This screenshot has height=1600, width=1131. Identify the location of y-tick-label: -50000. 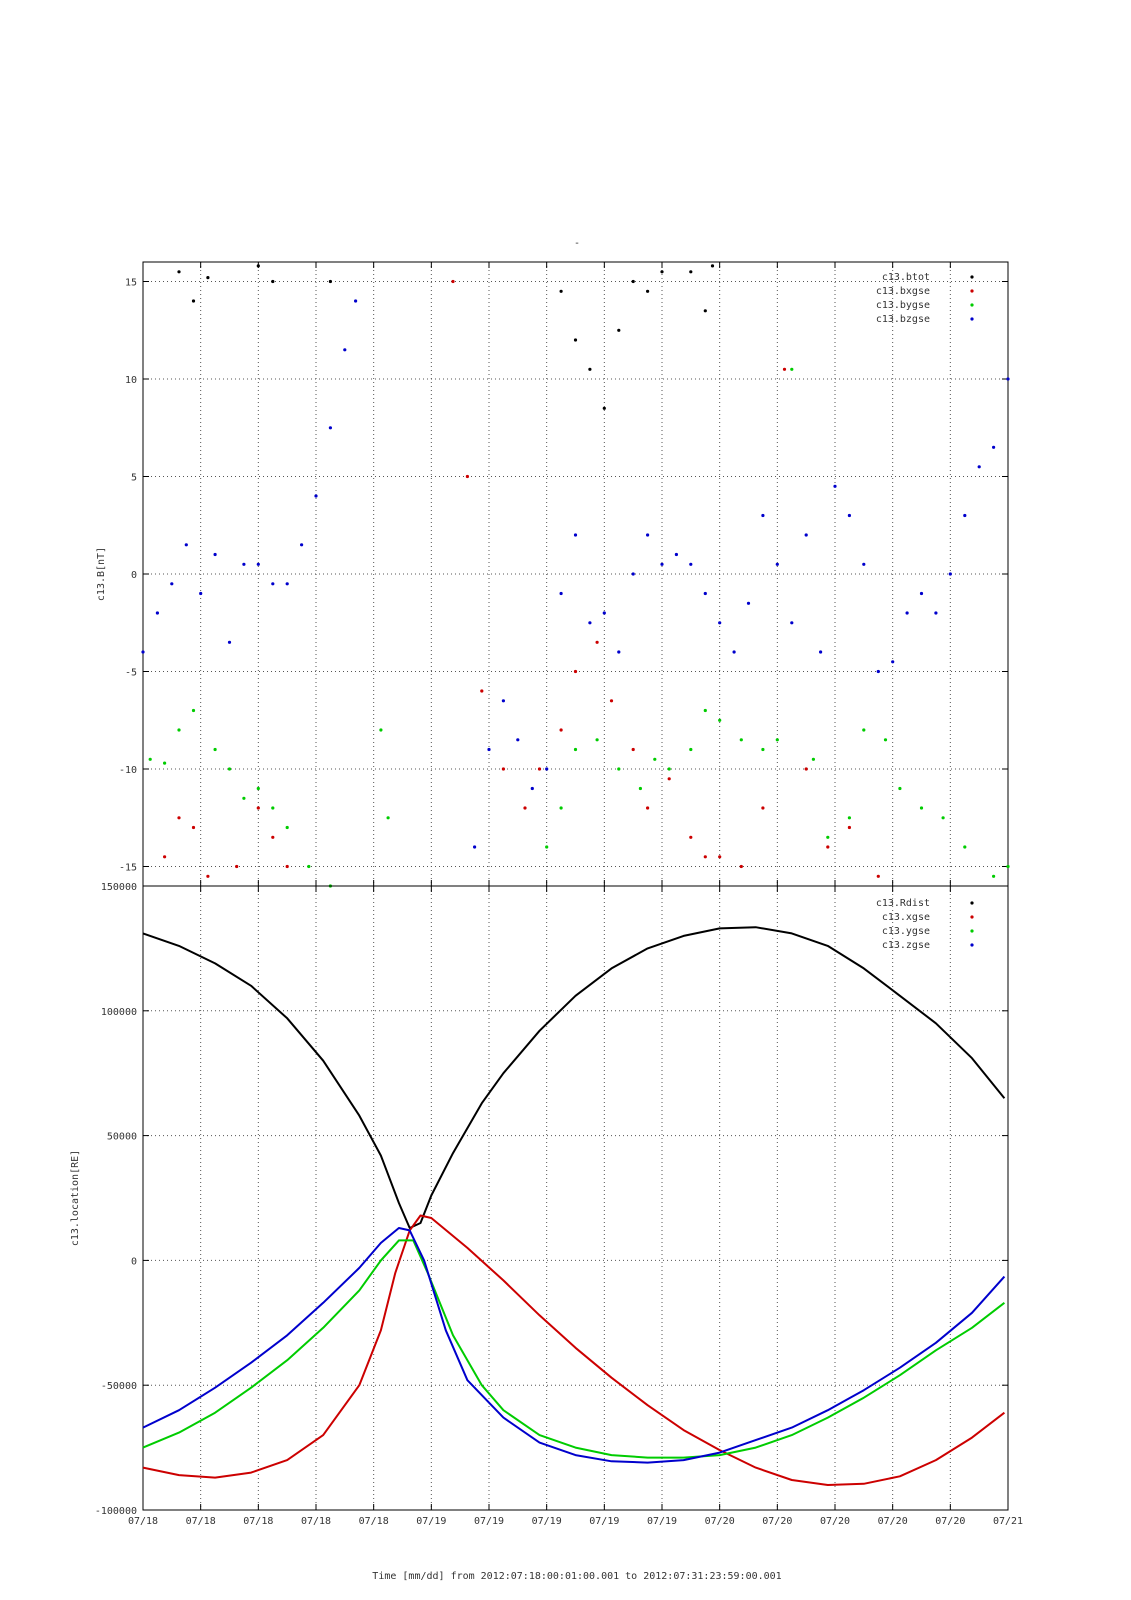
(119, 1386).